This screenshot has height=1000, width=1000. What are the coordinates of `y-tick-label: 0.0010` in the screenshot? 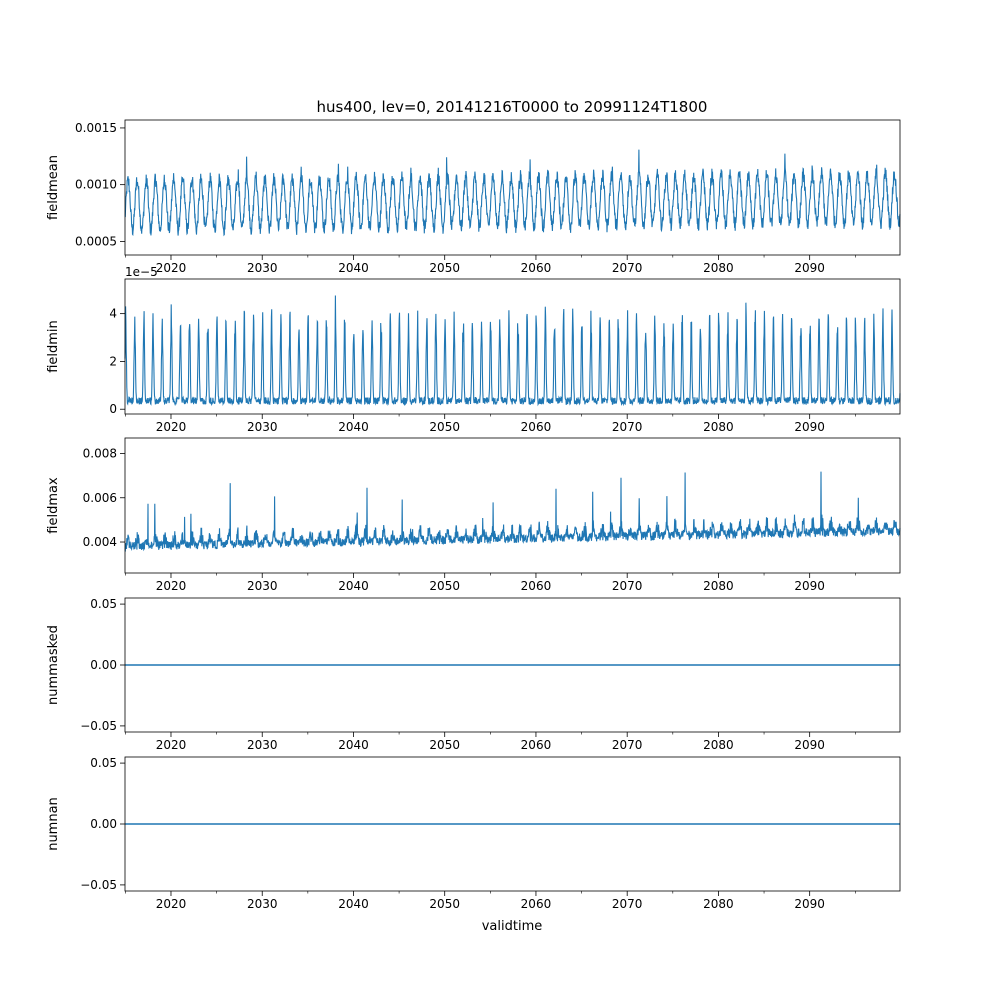 It's located at (96, 185).